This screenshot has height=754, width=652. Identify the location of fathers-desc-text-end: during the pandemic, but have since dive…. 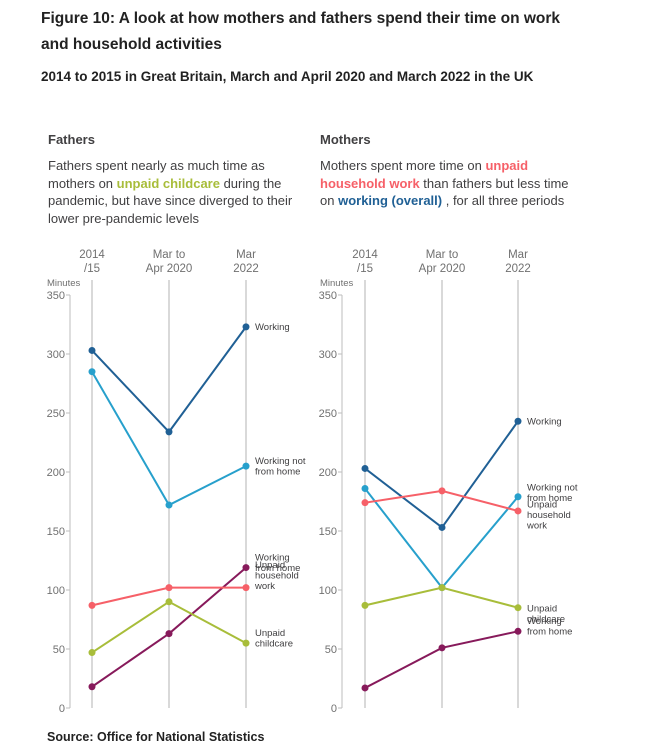
(170, 200).